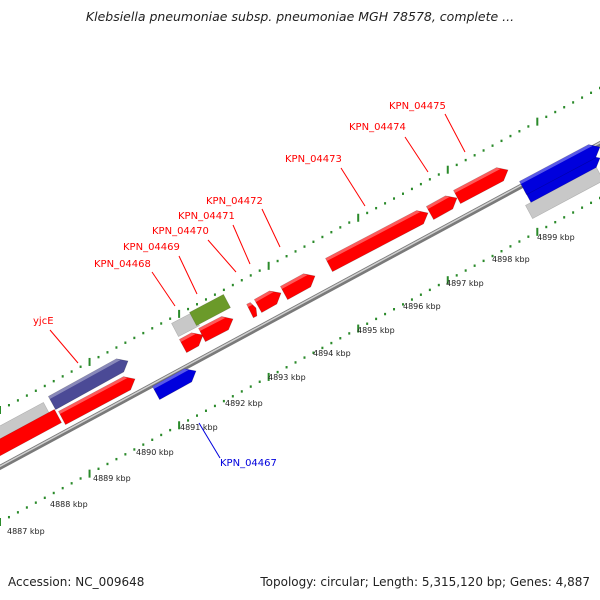 Image resolution: width=600 pixels, height=600 pixels. What do you see at coordinates (376, 330) in the screenshot?
I see `ruler-tick-label: 4895 kbp` at bounding box center [376, 330].